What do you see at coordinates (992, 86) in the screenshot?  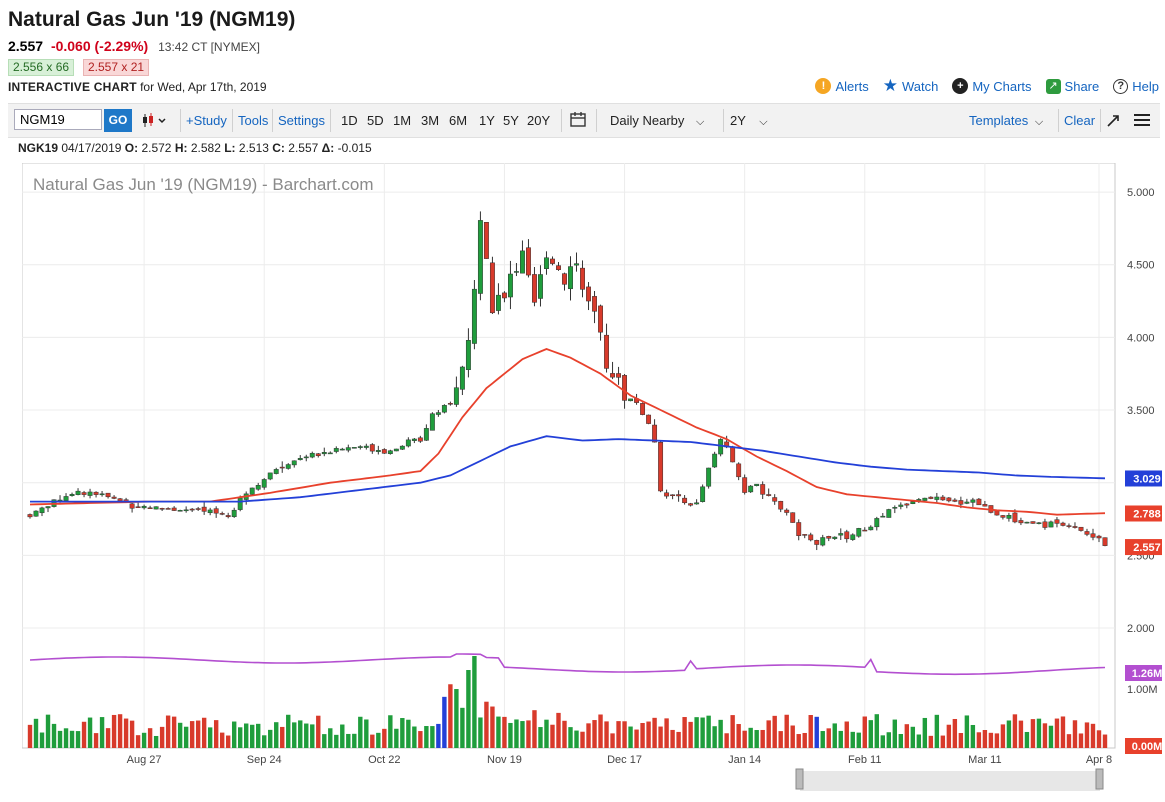 I see `my-charts-link: + My Charts` at bounding box center [992, 86].